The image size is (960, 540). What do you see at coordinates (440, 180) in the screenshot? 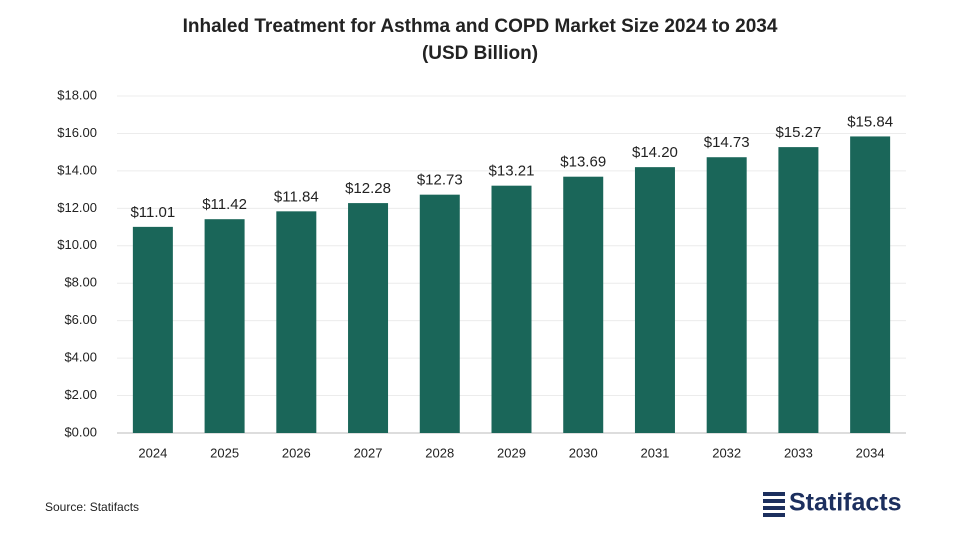
I see `value-label: $12.73` at bounding box center [440, 180].